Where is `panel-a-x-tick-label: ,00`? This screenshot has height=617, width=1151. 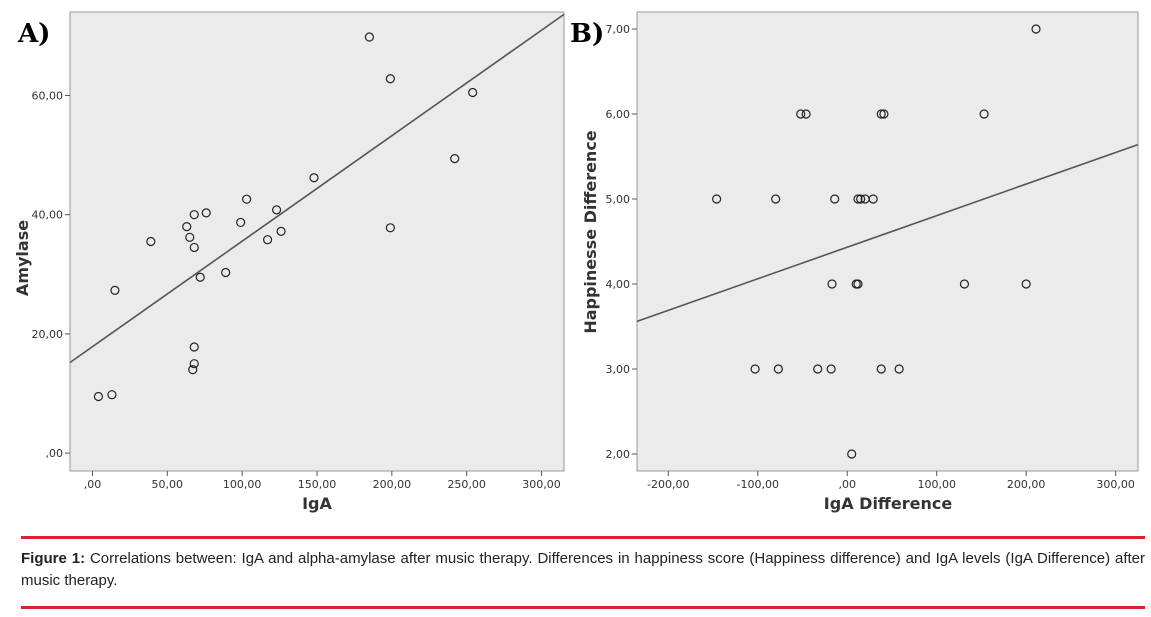
panel-a-x-tick-label: ,00 is located at coordinates (93, 484).